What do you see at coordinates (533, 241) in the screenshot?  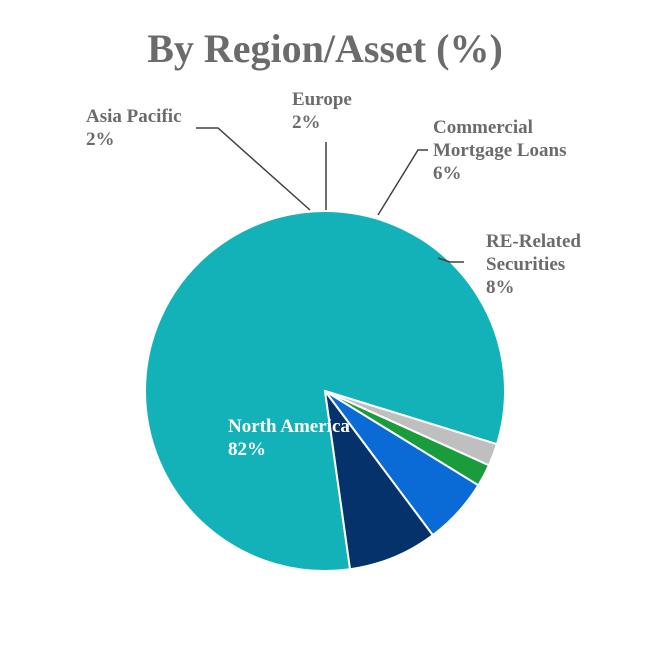 I see `slice-label: RE-Related` at bounding box center [533, 241].